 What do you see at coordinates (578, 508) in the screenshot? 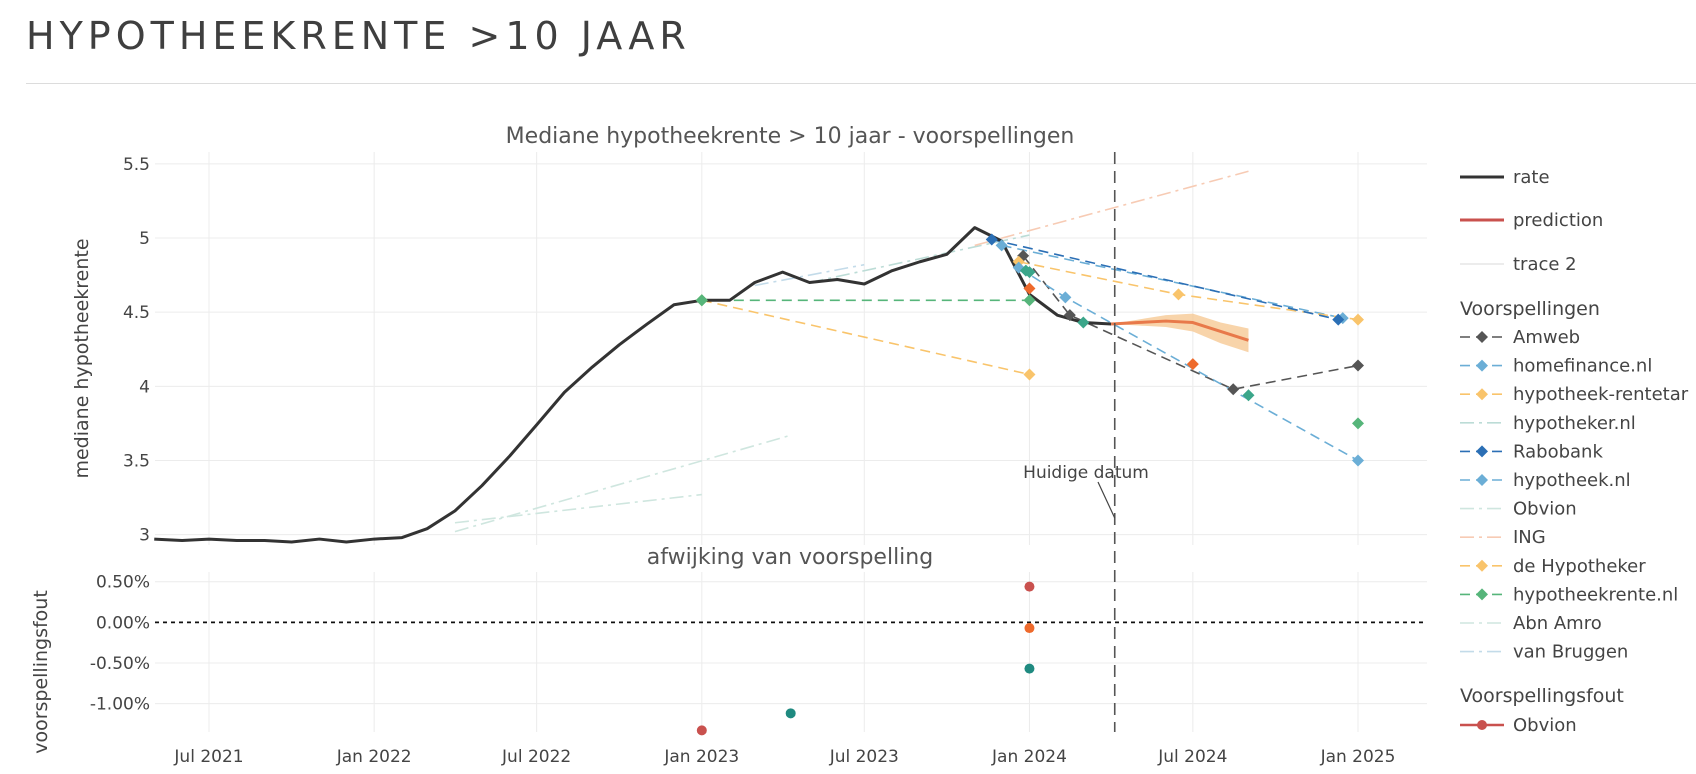
I see `forecast-line-obvion` at bounding box center [578, 508].